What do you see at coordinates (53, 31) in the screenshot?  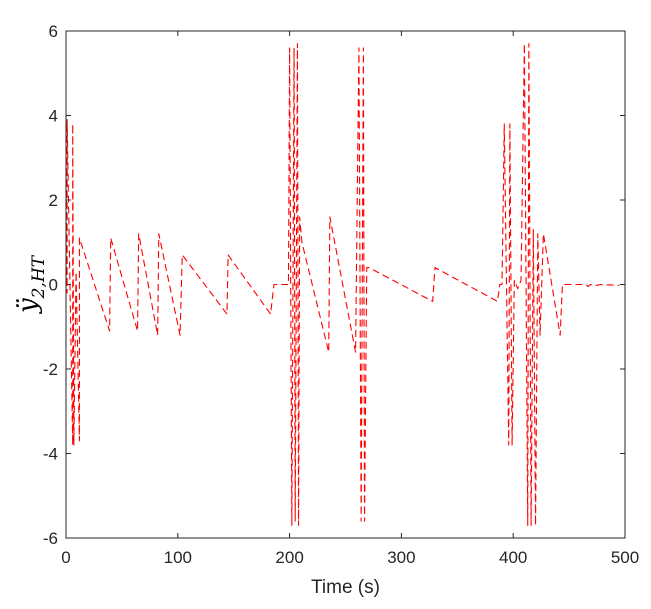 I see `y-tick-label: 6` at bounding box center [53, 31].